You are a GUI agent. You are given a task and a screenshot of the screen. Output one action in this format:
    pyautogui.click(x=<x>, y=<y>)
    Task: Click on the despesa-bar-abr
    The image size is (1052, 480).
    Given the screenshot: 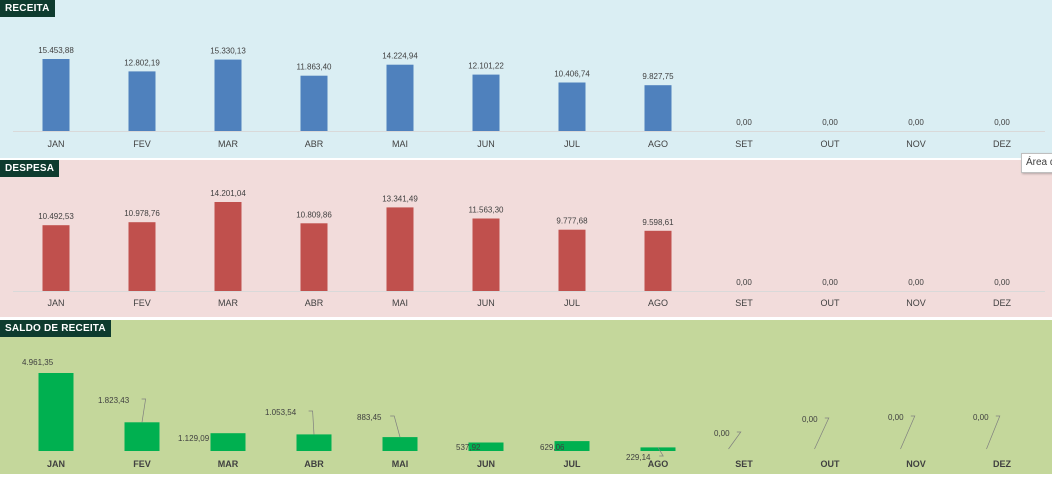 What is the action you would take?
    pyautogui.click(x=314, y=257)
    